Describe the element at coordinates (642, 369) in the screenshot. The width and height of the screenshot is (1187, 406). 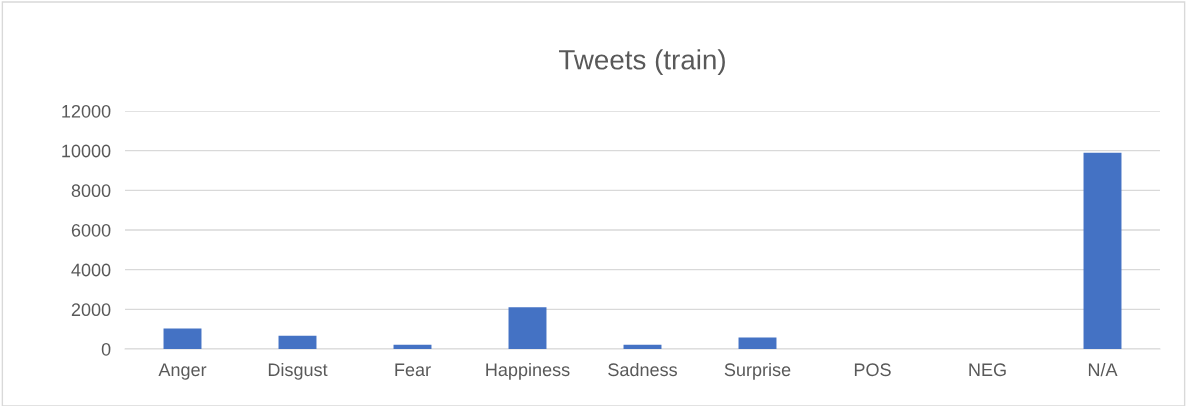
I see `x-tick-label: Sadness` at that location.